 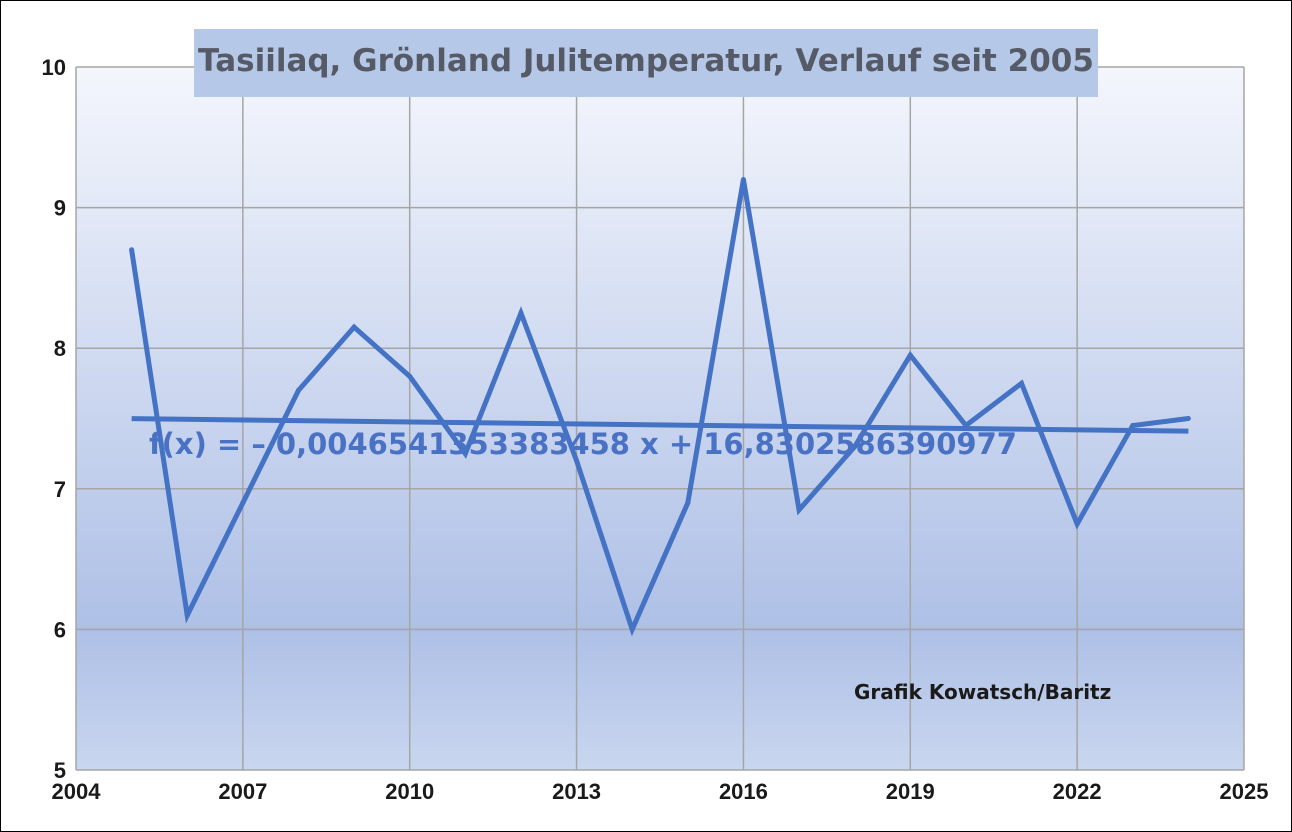 What do you see at coordinates (1077, 791) in the screenshot?
I see `x-tick-label: 2022` at bounding box center [1077, 791].